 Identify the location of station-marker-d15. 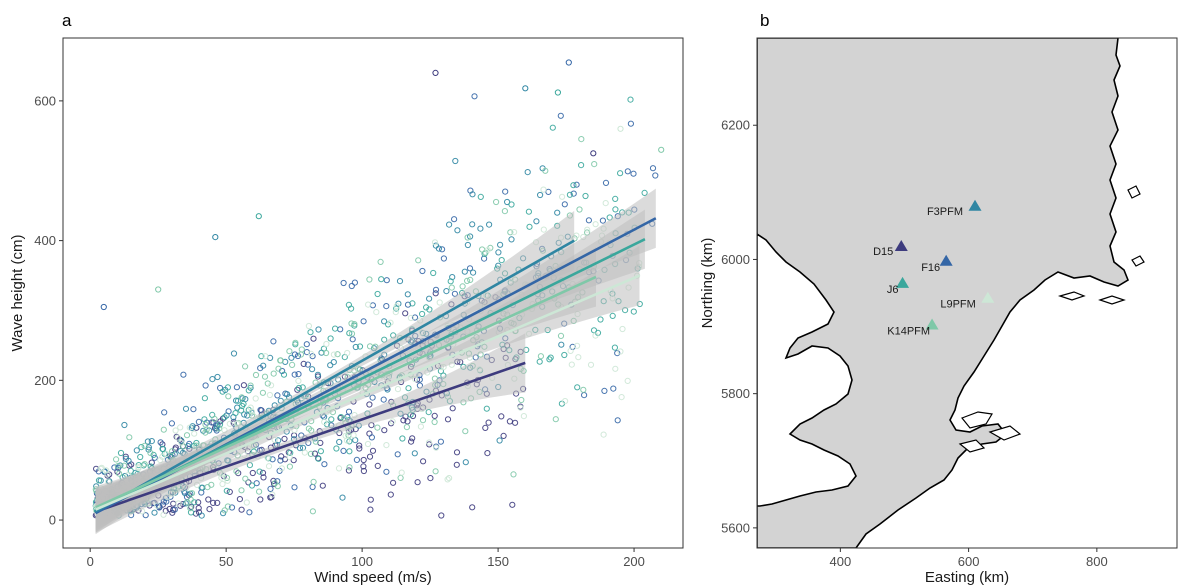
(901, 246).